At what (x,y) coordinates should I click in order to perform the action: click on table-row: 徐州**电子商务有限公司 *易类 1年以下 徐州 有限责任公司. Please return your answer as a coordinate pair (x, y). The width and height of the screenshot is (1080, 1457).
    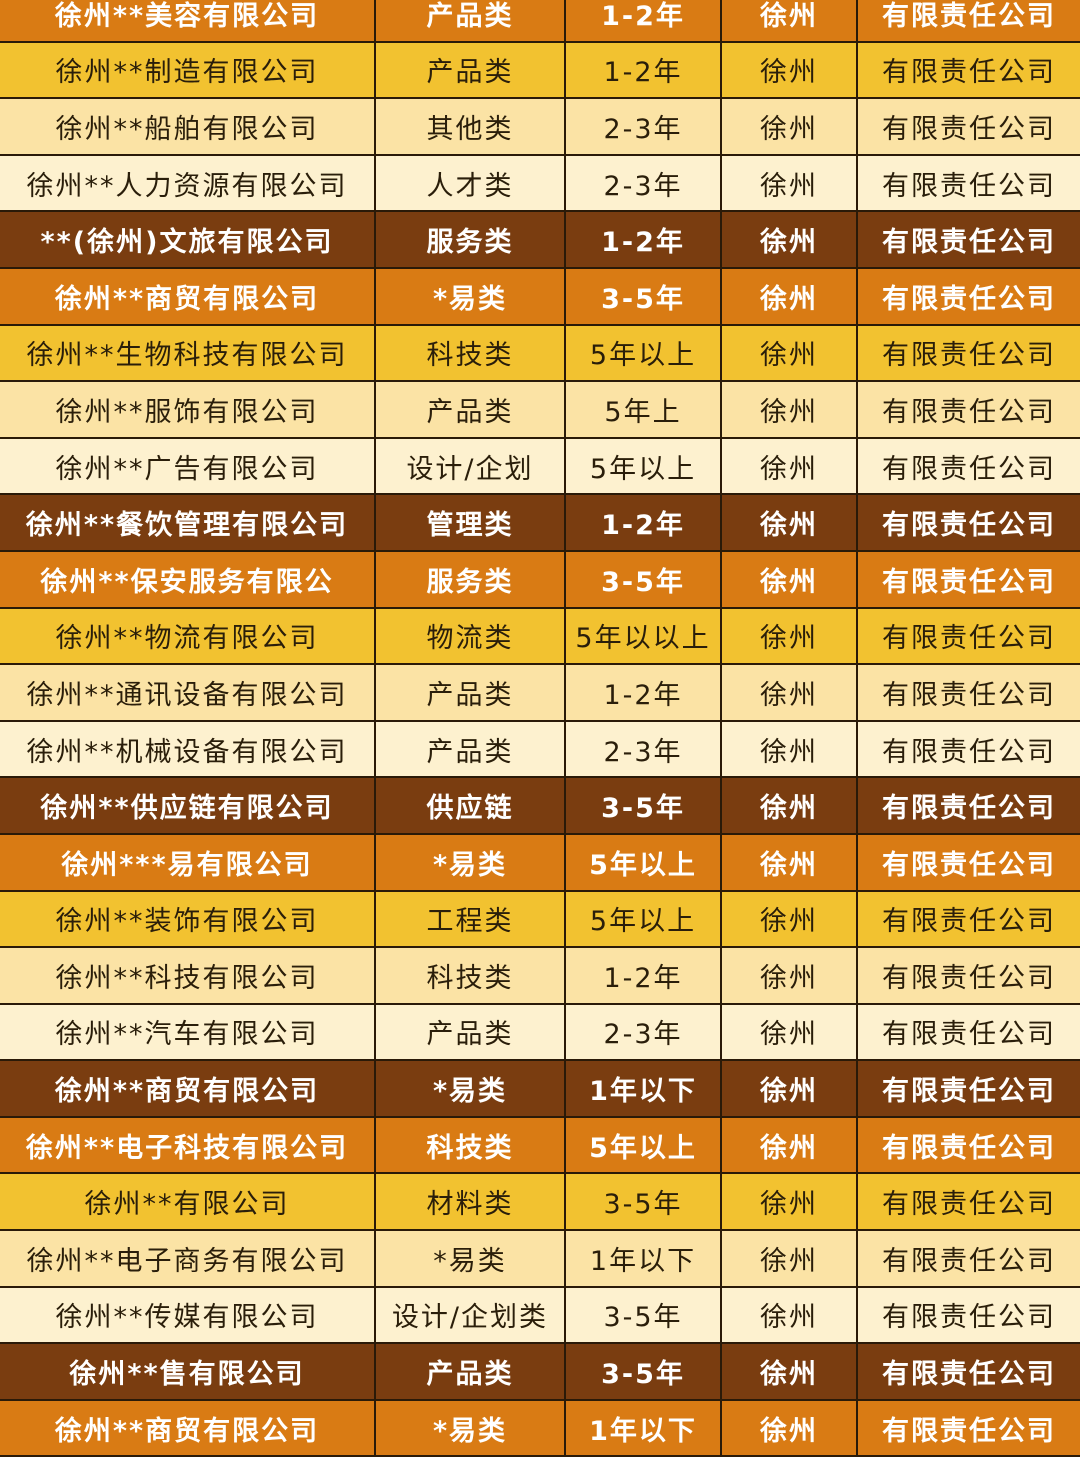
    Looking at the image, I should click on (540, 1259).